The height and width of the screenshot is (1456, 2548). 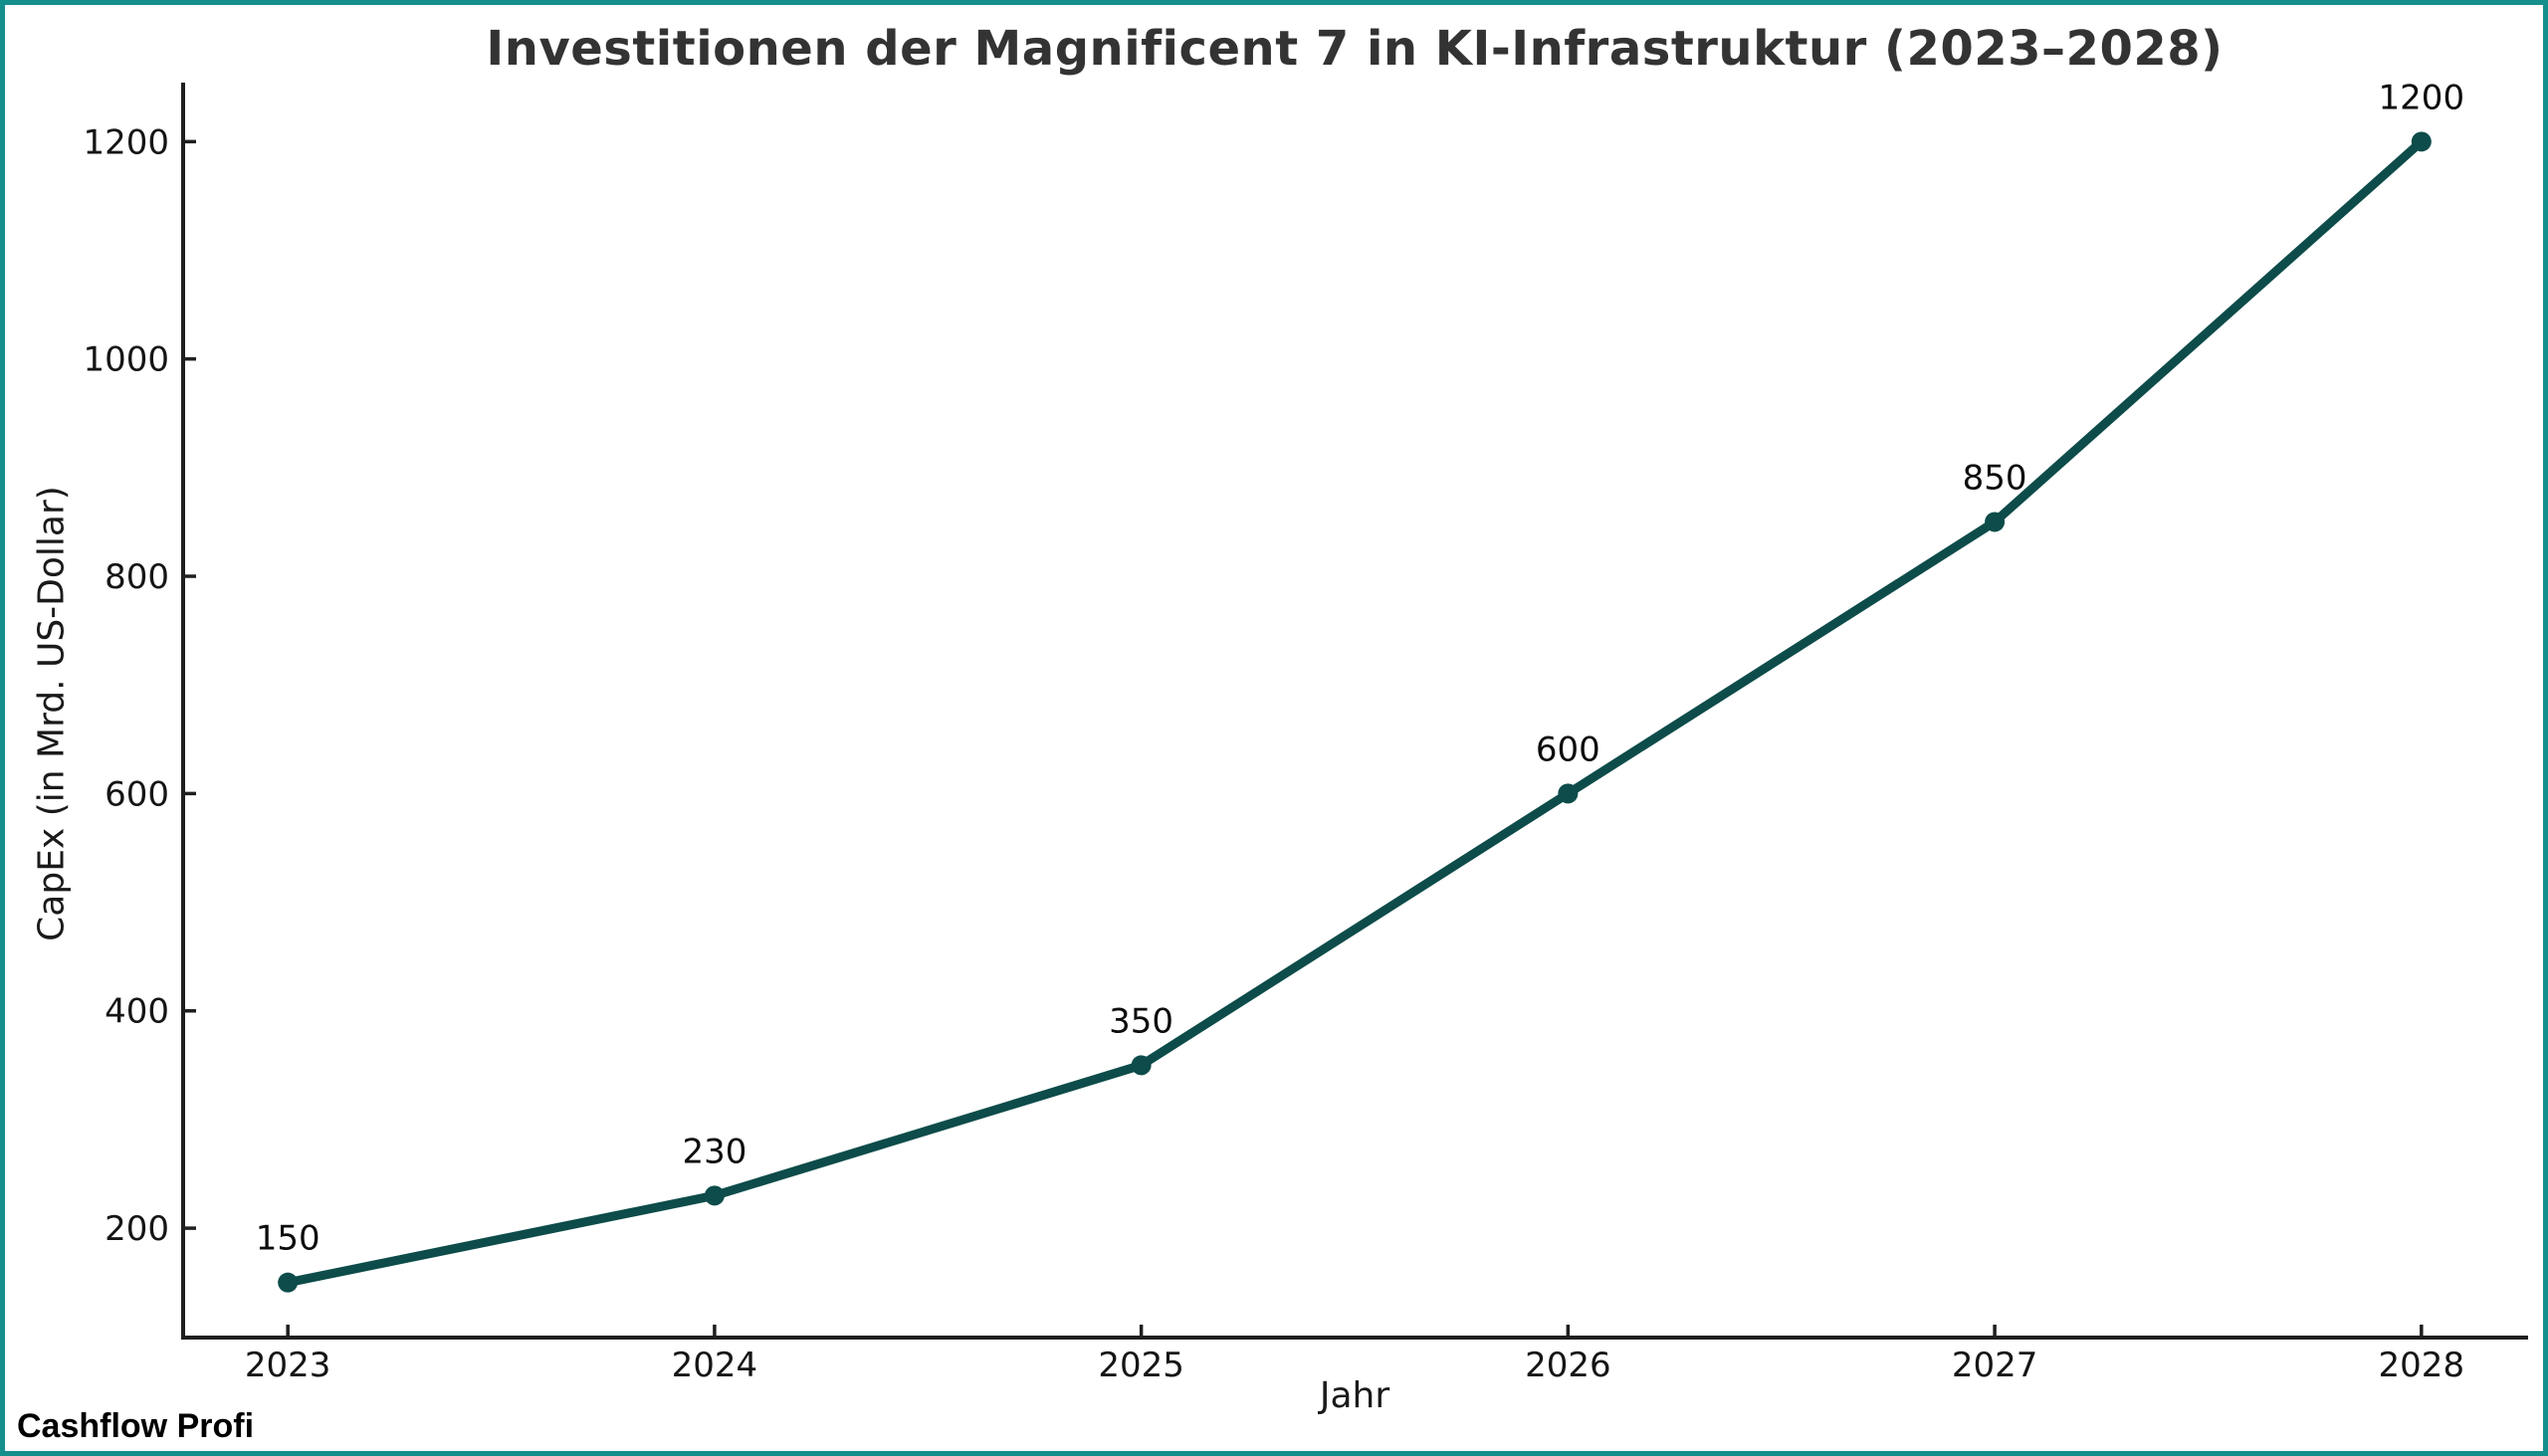 What do you see at coordinates (137, 1012) in the screenshot?
I see `y-tick-label: 400` at bounding box center [137, 1012].